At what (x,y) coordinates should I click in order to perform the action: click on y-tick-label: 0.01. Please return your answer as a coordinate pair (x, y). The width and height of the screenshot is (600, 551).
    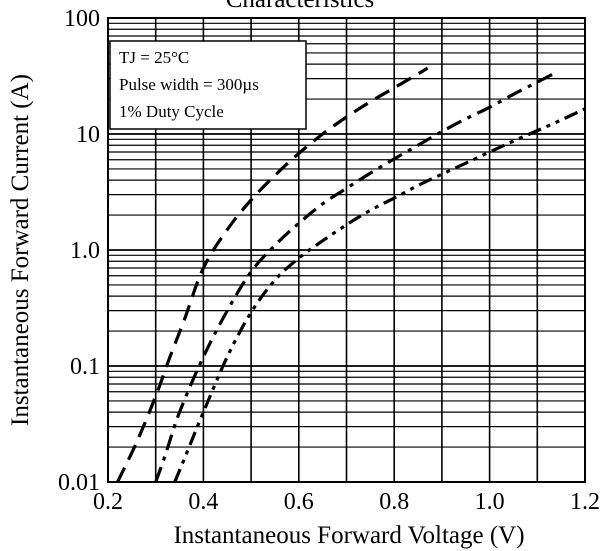
    Looking at the image, I should click on (79, 483).